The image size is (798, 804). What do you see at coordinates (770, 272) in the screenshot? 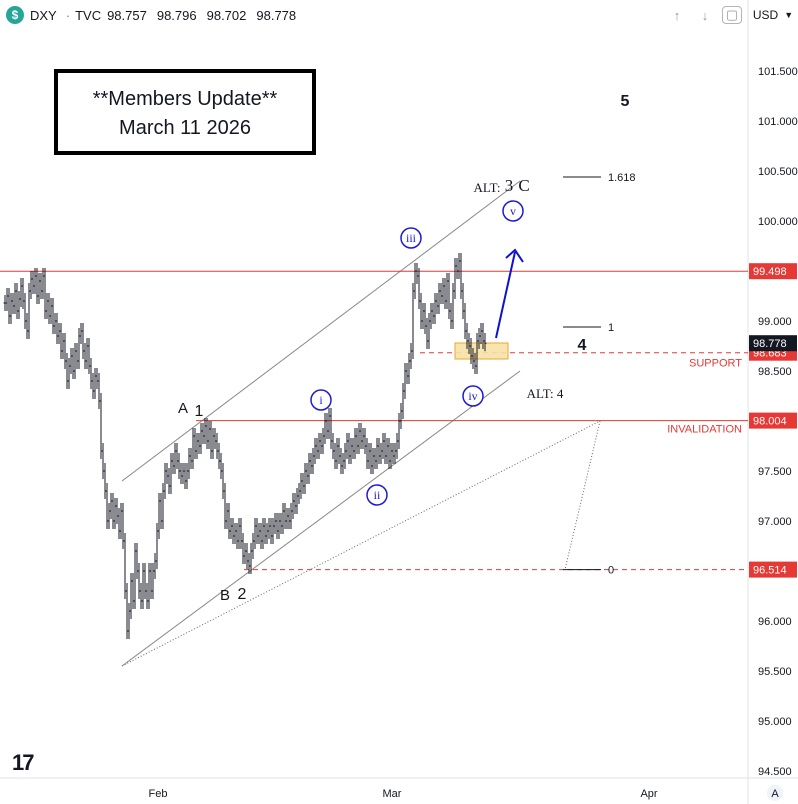
I see `level-price-label: 99.498` at bounding box center [770, 272].